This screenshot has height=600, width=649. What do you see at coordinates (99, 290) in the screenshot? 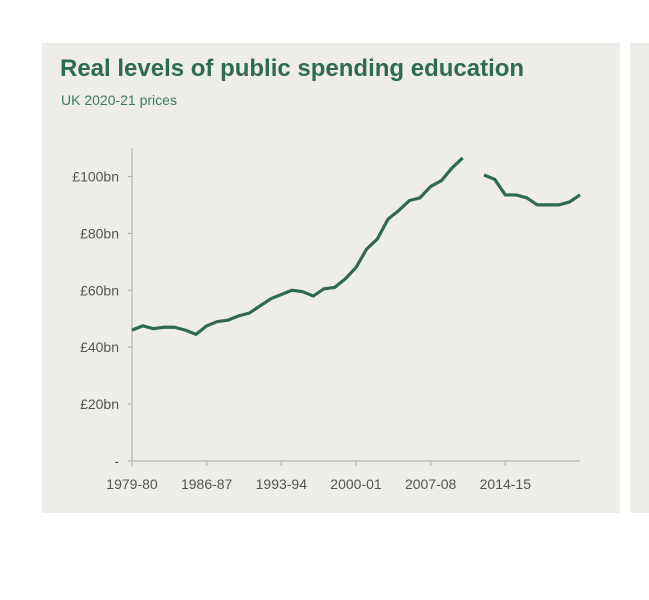
I see `y-tick-label: £60bn` at bounding box center [99, 290].